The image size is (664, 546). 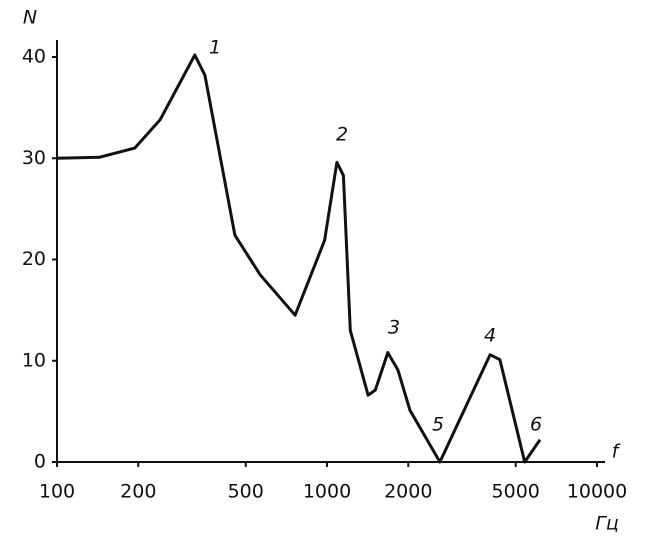 I want to click on x-unit-label: Гц, so click(x=607, y=524).